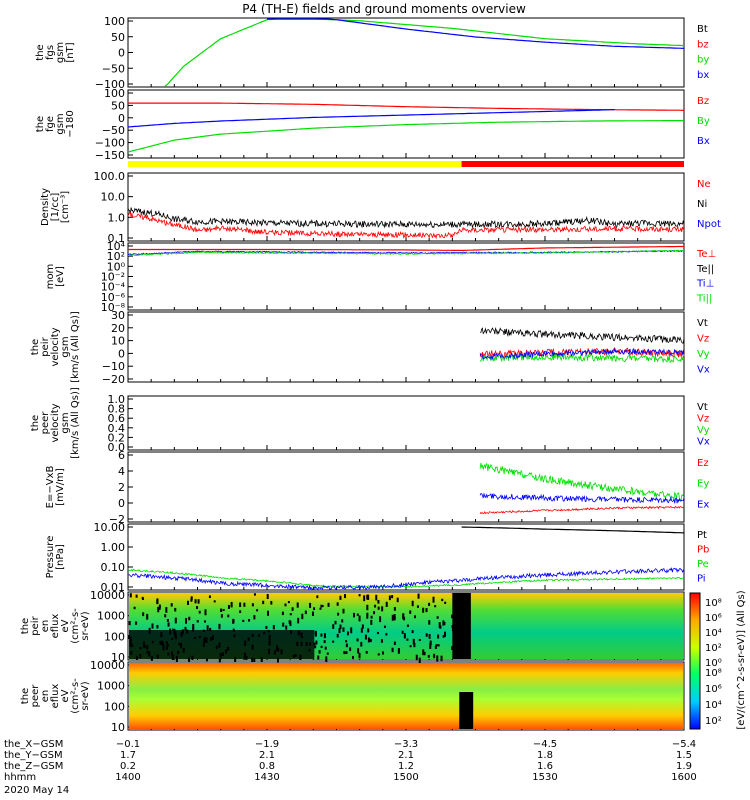 This screenshot has width=750, height=800. I want to click on series-efield-Ez, so click(581, 510).